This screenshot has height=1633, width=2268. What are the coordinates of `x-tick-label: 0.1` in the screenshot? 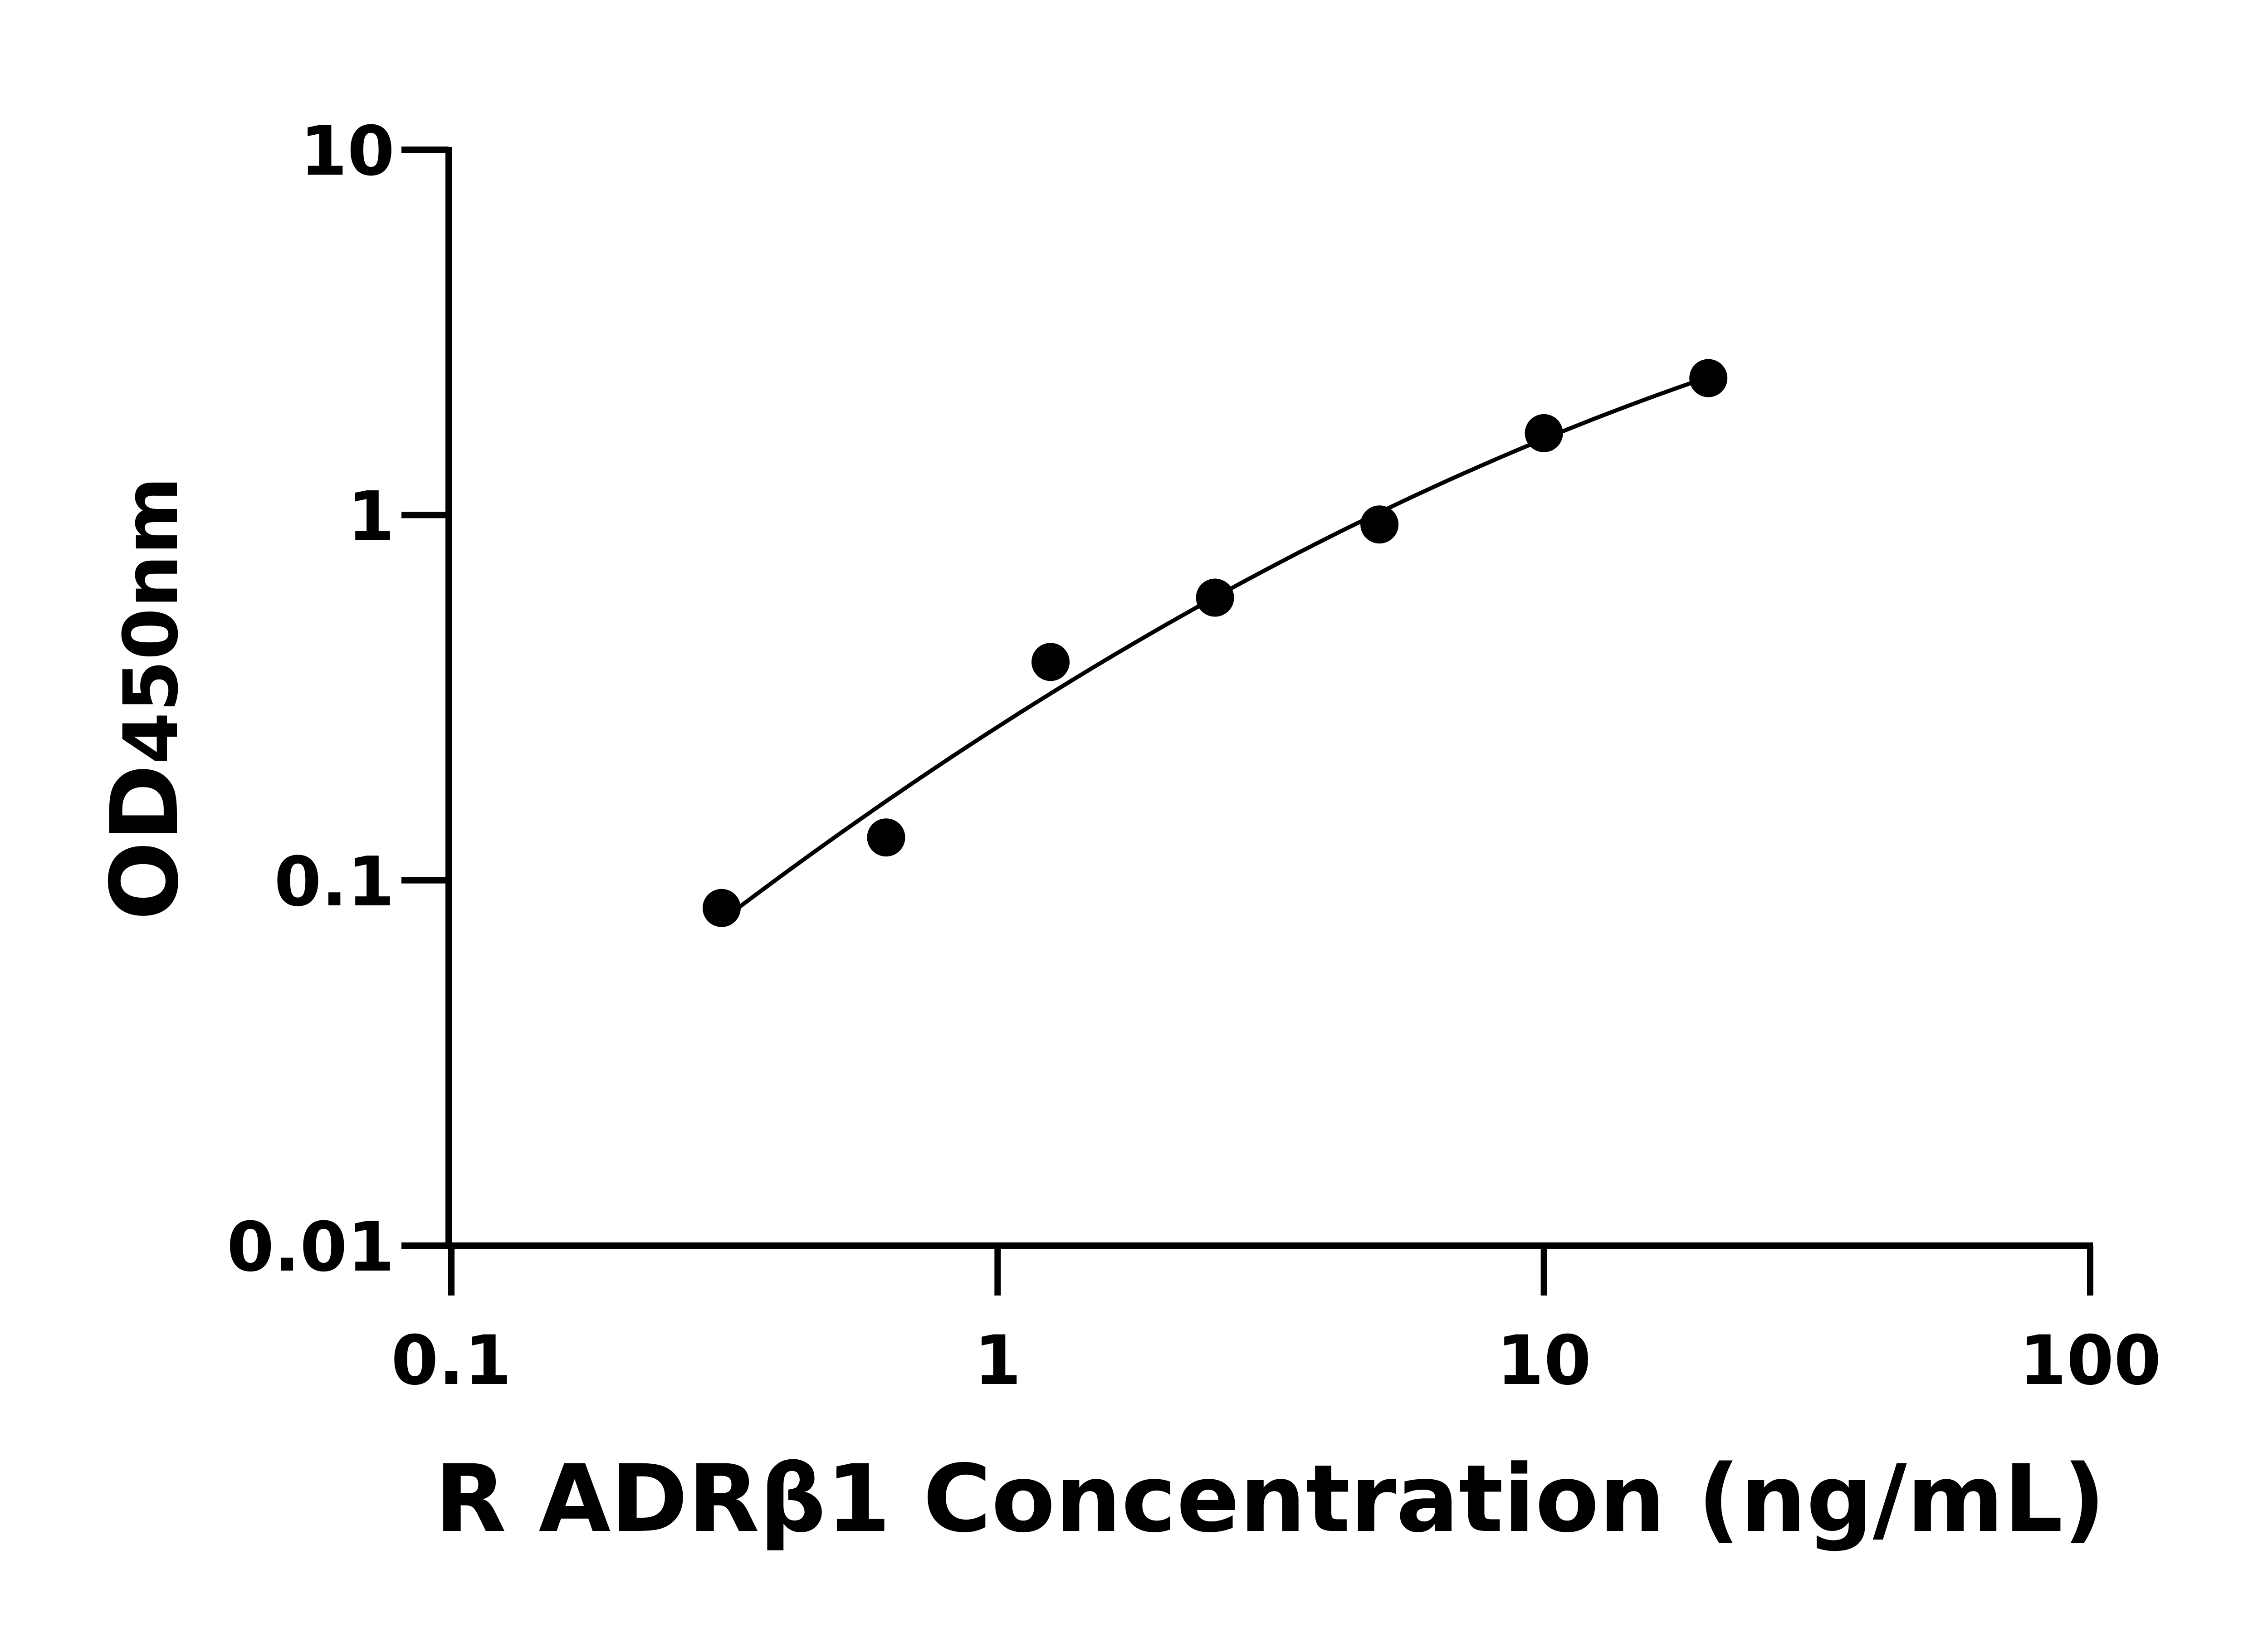 It's located at (452, 1360).